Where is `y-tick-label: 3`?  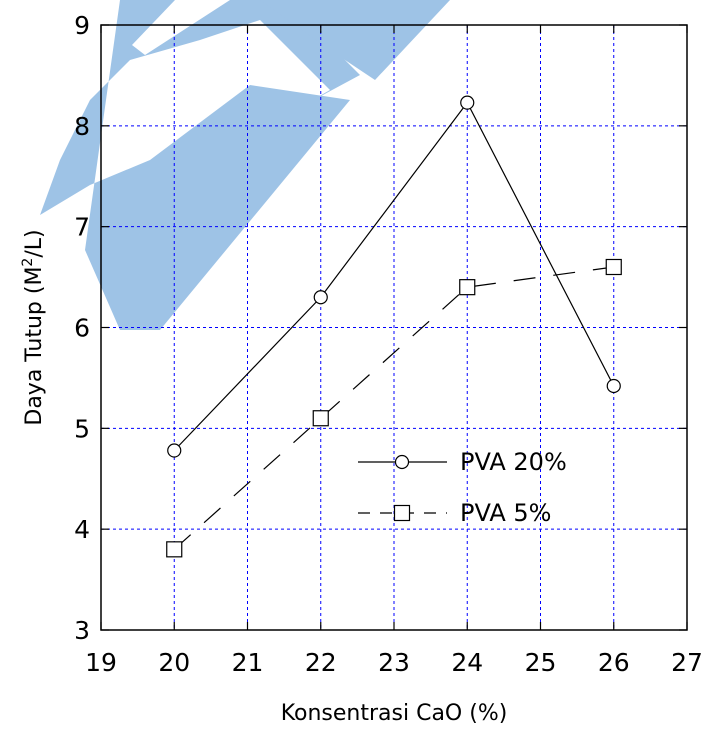
y-tick-label: 3 is located at coordinates (82, 630).